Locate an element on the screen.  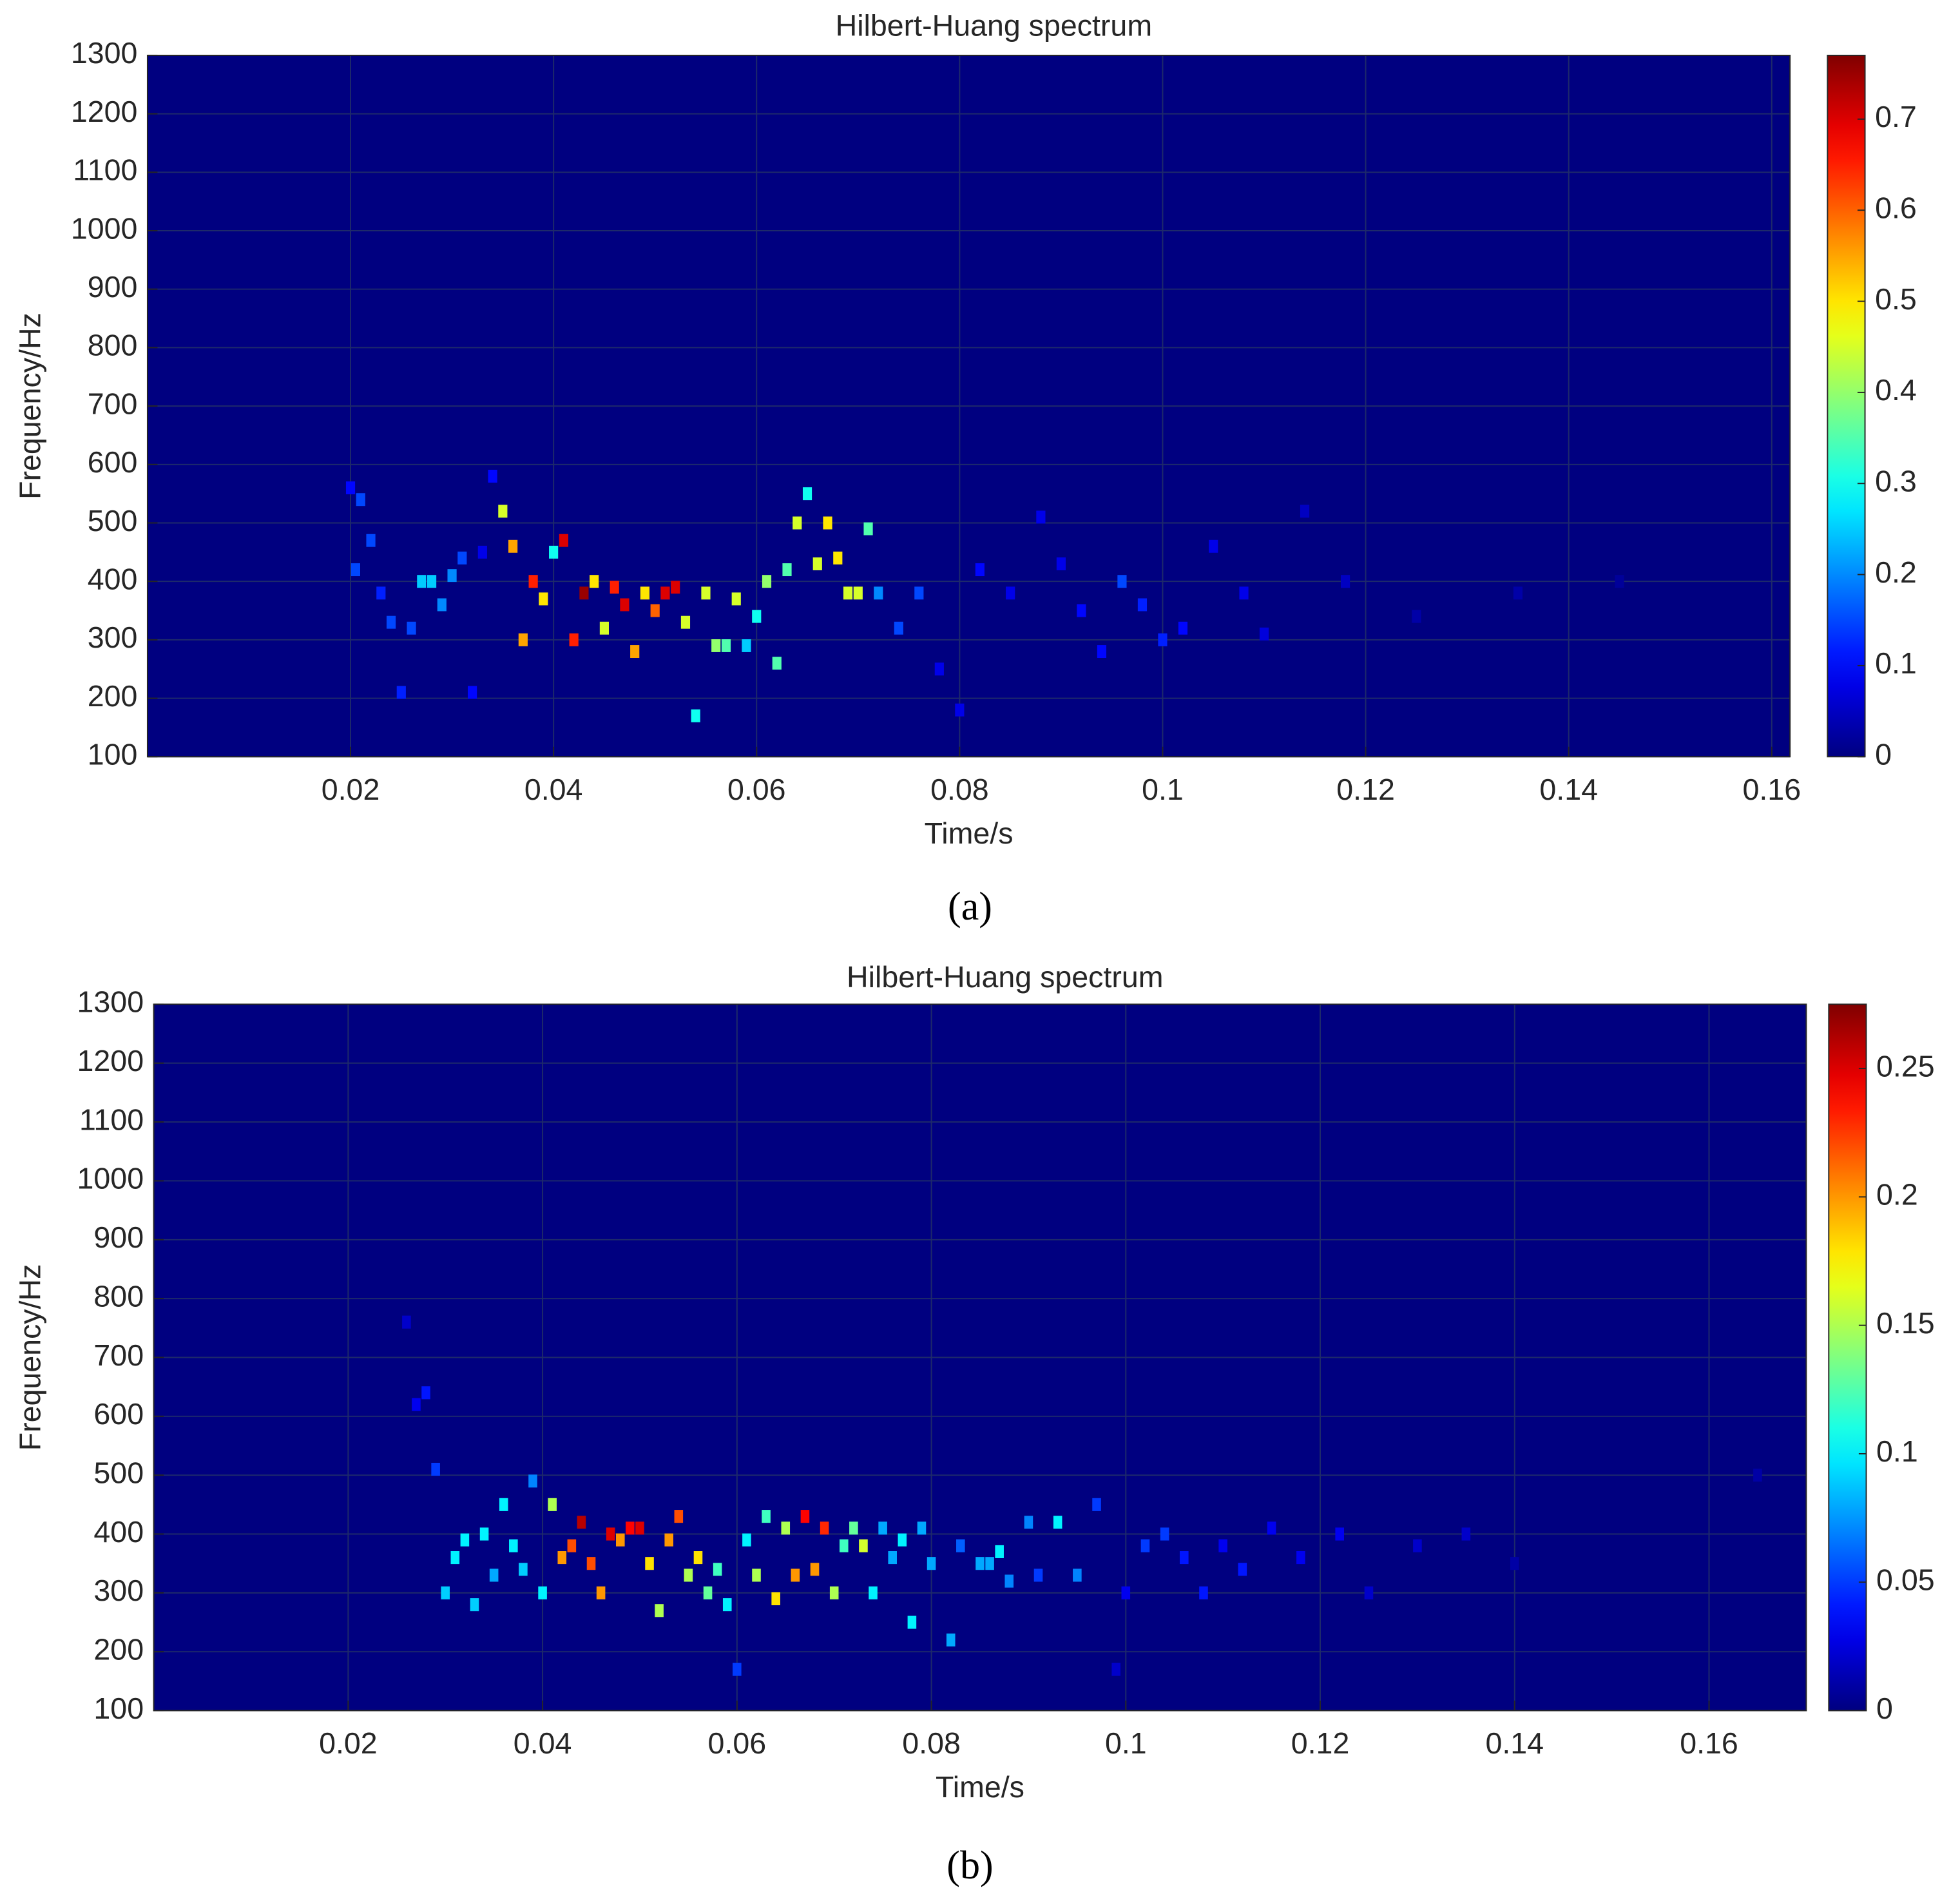
colorbar-tick-label: 0.05 is located at coordinates (1906, 1580).